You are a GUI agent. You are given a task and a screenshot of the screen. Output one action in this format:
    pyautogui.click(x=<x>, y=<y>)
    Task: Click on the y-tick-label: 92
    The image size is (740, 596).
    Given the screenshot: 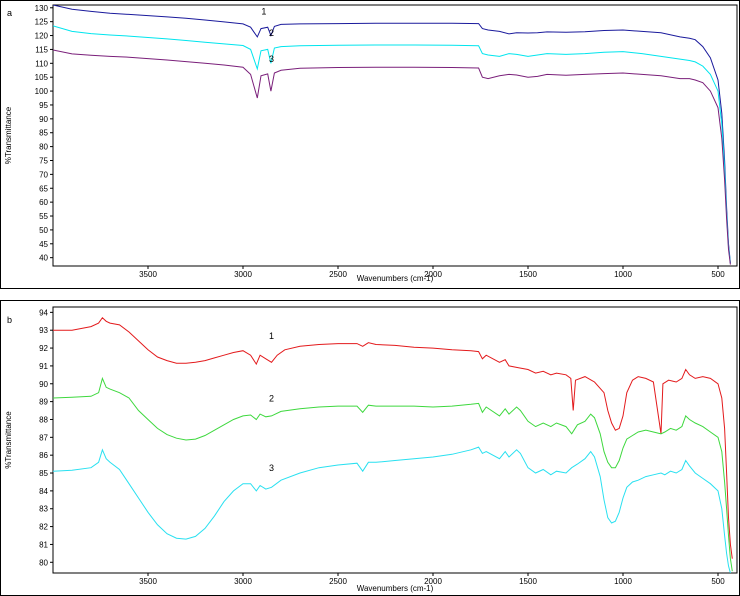 What is the action you would take?
    pyautogui.click(x=43, y=348)
    